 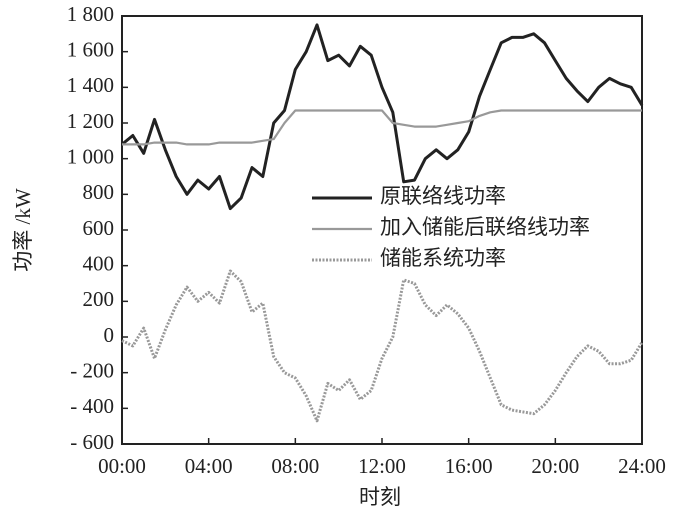 What do you see at coordinates (90, 121) in the screenshot?
I see `y-tick-label: 1 200` at bounding box center [90, 121].